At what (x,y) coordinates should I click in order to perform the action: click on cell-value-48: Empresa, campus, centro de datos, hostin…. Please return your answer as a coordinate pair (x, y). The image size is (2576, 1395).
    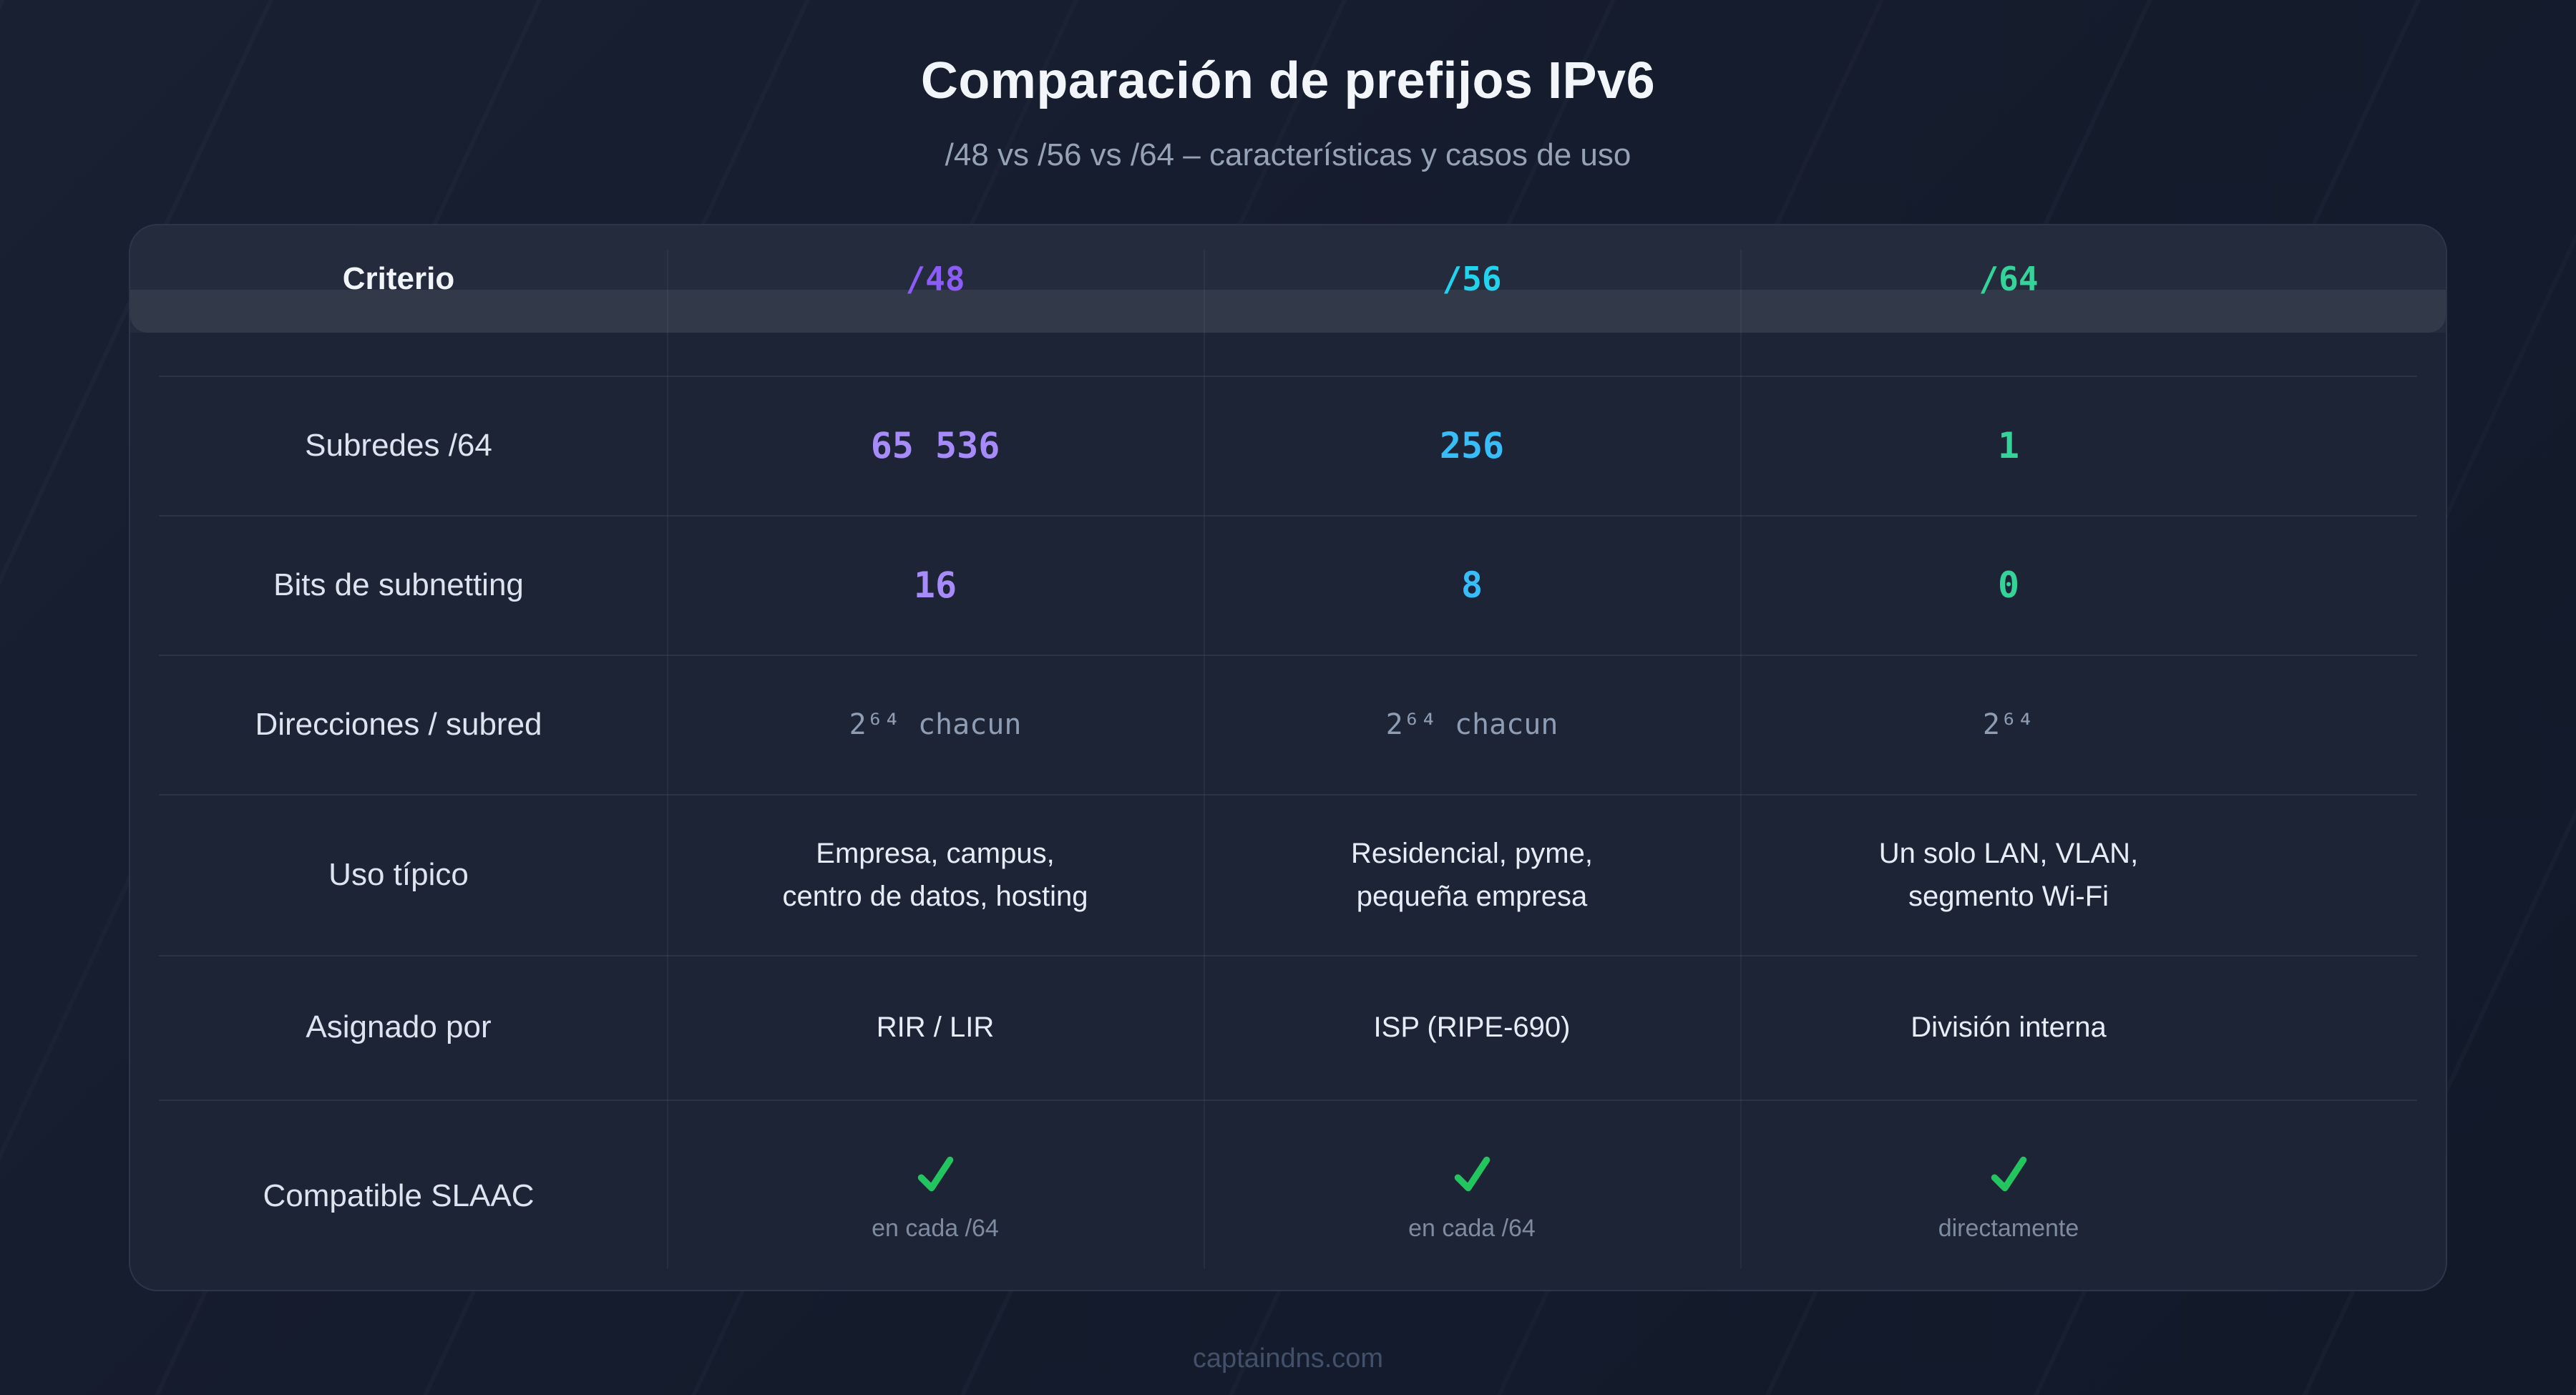
    Looking at the image, I should click on (935, 875).